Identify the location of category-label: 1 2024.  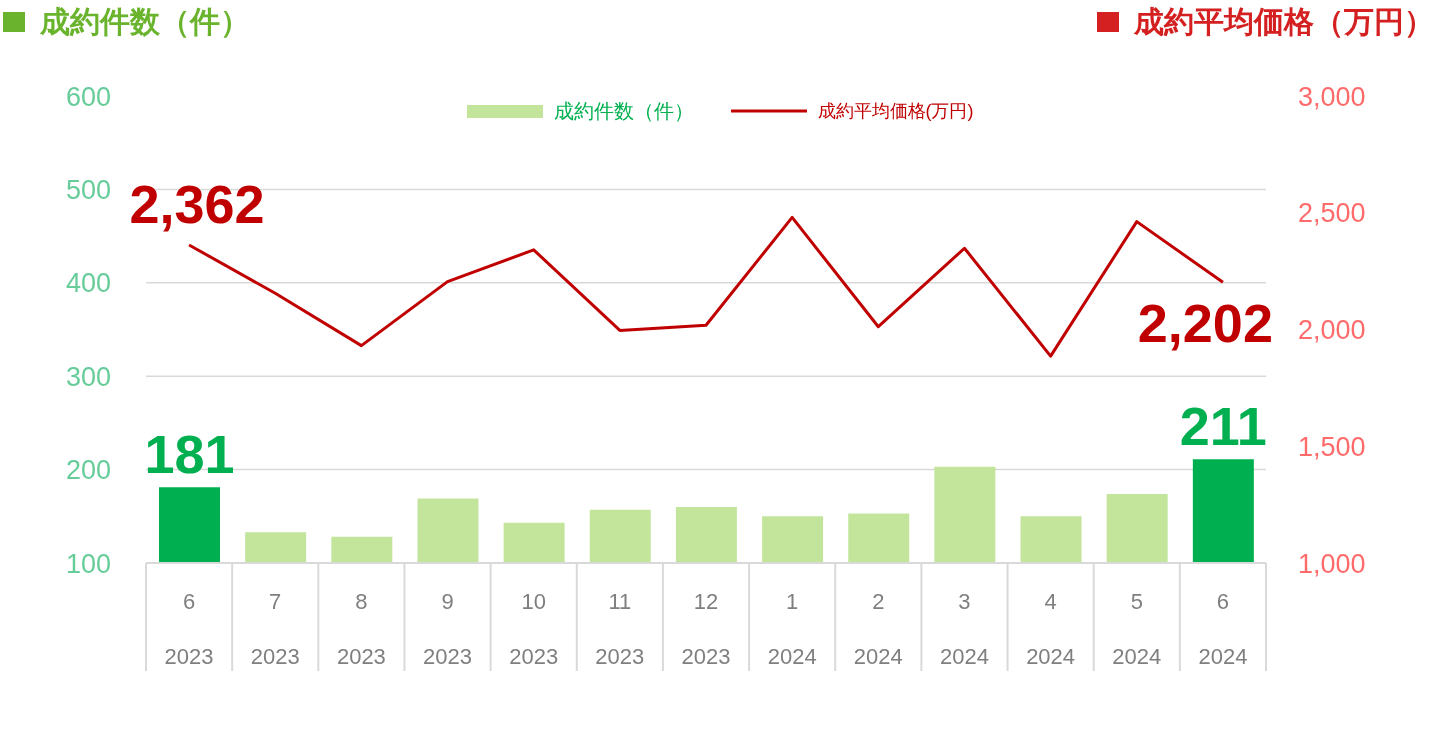
(792, 629).